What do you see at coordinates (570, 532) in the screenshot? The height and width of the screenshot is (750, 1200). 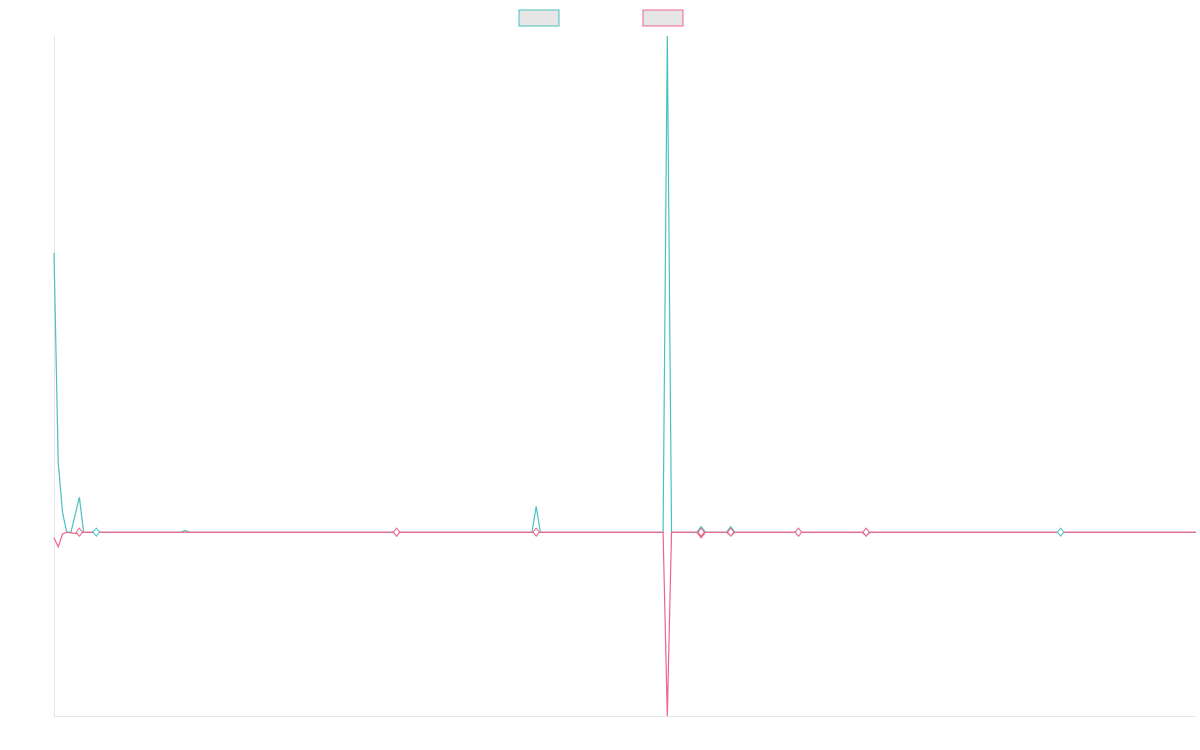 I see `marker-group` at bounding box center [570, 532].